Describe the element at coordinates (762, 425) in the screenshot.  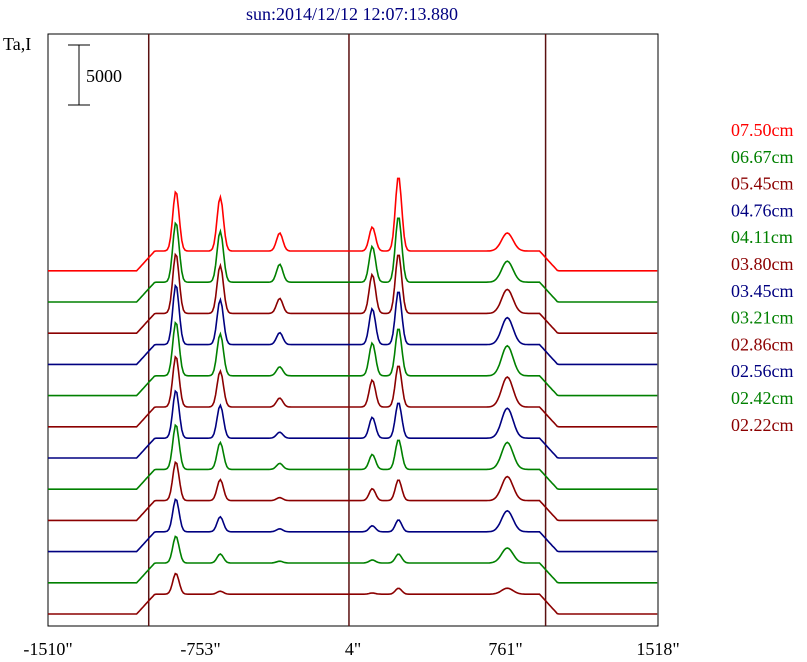
I see `legend-entry: 02.22cm` at that location.